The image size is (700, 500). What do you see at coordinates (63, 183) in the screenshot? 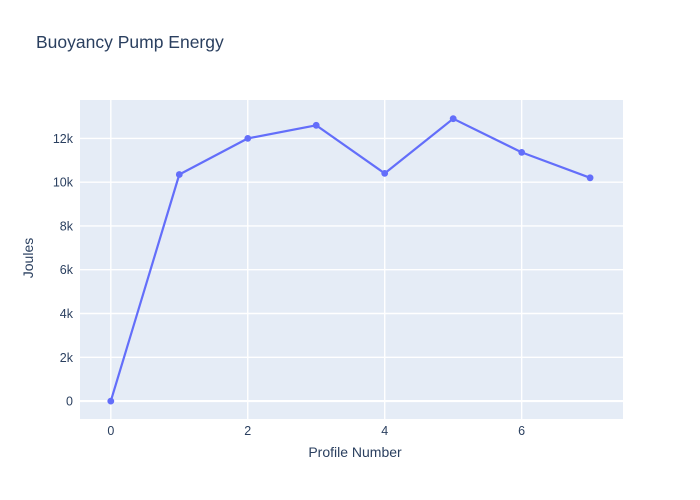
I see `y-tick-label: 10k` at bounding box center [63, 183].